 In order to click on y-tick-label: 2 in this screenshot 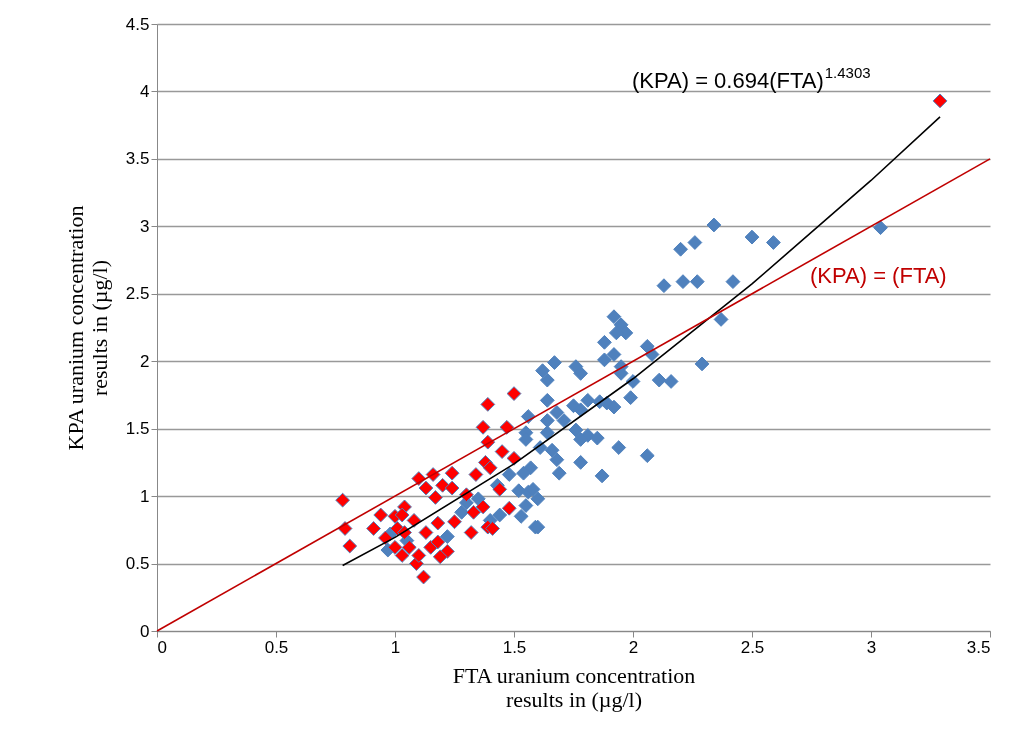, I will do `click(145, 361)`.